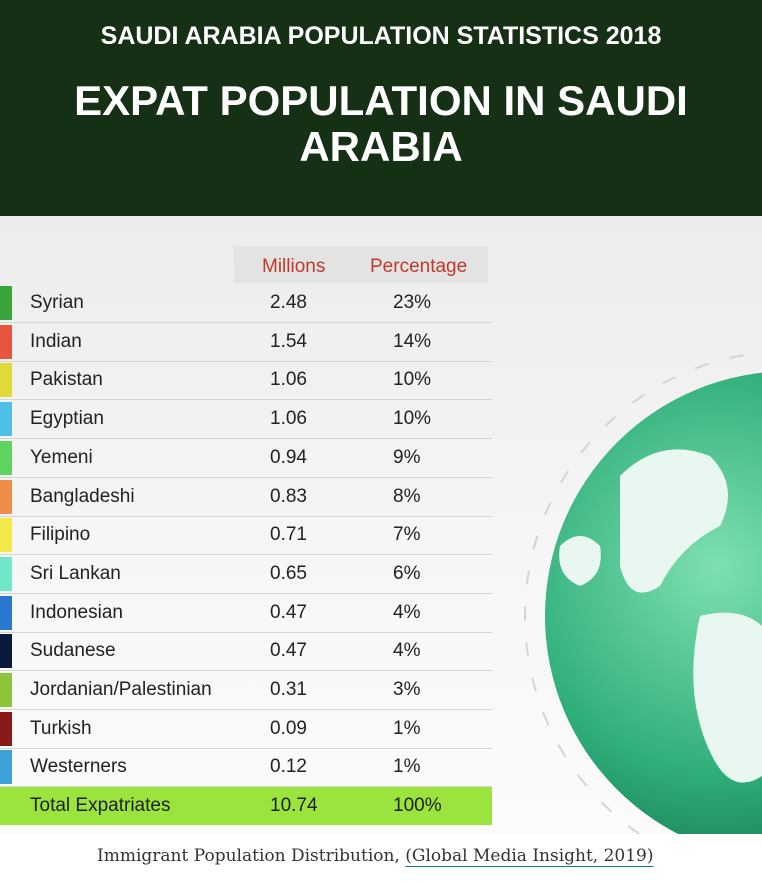 The width and height of the screenshot is (762, 883). What do you see at coordinates (75, 573) in the screenshot?
I see `table-cell: Sri Lankan` at bounding box center [75, 573].